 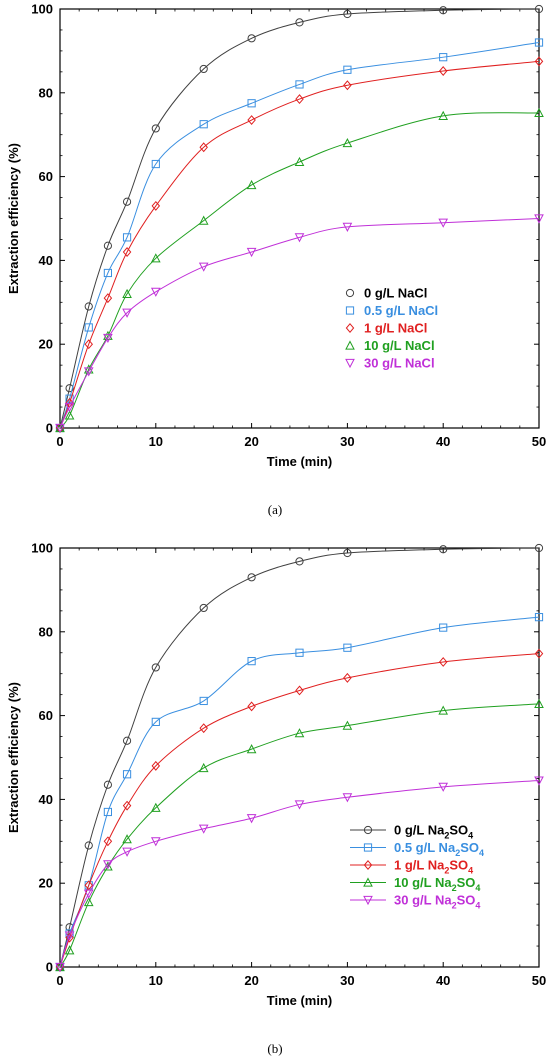 I want to click on legend-label: 10 g/L Na2SO4, so click(x=437, y=884).